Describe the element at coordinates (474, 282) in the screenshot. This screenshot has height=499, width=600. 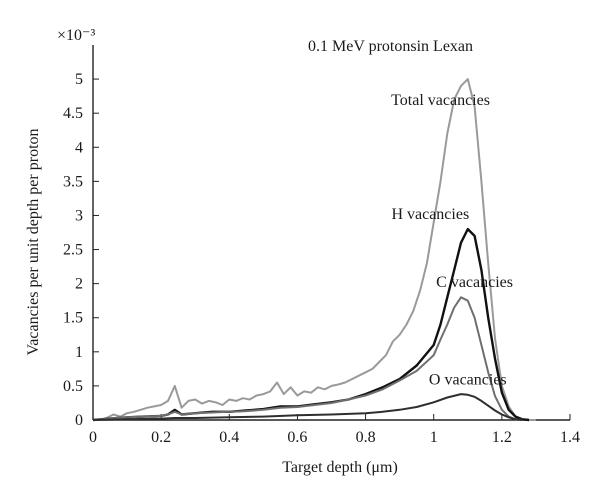
I see `annotation-label: C vacancies` at that location.